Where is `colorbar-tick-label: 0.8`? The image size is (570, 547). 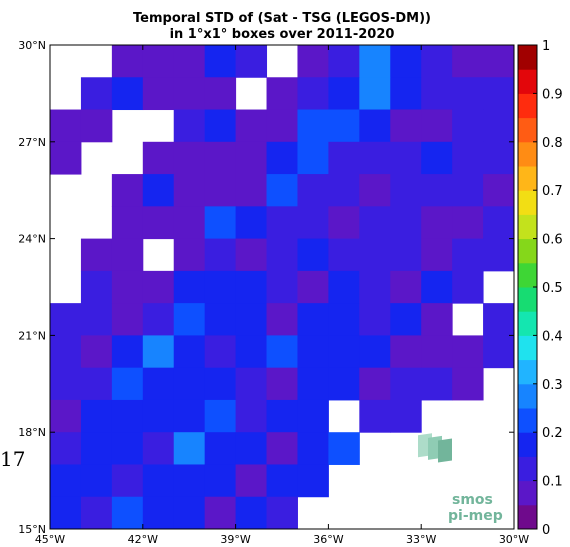
colorbar-tick-label: 0.8 is located at coordinates (552, 143).